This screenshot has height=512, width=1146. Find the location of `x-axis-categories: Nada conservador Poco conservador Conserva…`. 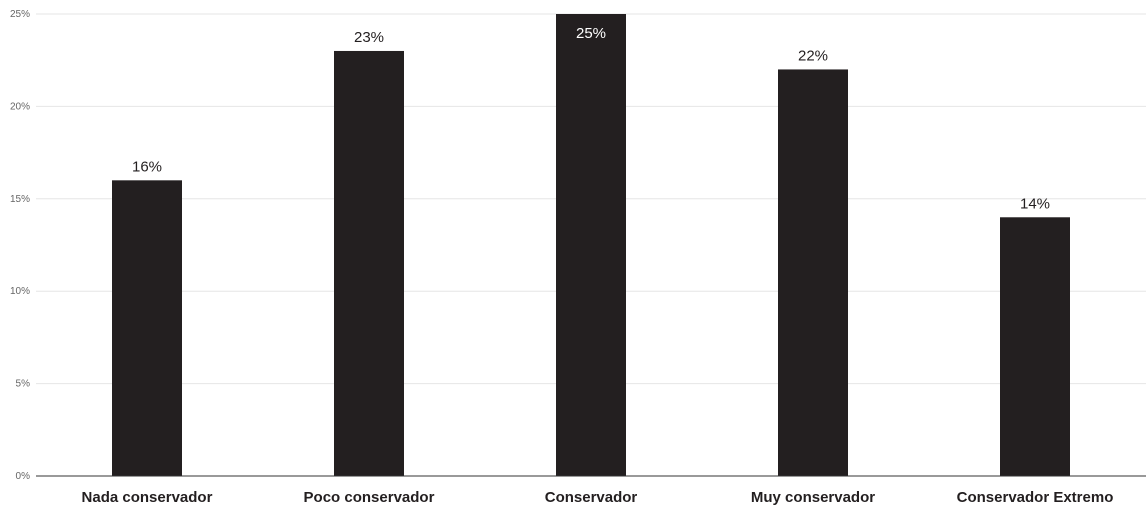

x-axis-categories: Nada conservador Poco conservador Conserva… is located at coordinates (598, 497).